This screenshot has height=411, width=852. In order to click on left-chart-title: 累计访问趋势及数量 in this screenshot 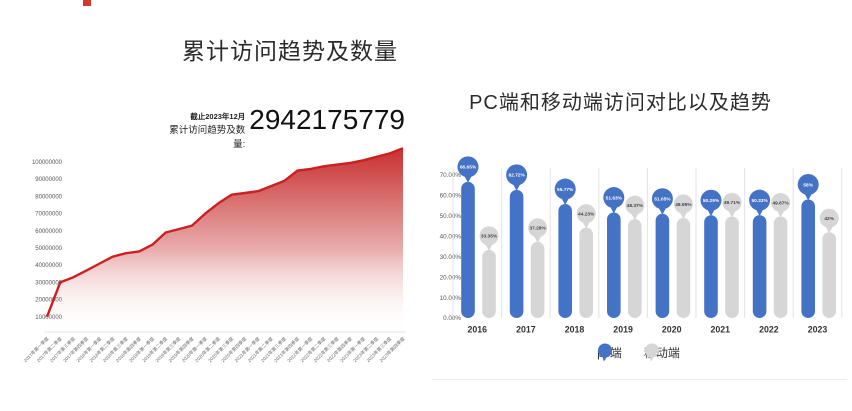, I will do `click(290, 51)`.